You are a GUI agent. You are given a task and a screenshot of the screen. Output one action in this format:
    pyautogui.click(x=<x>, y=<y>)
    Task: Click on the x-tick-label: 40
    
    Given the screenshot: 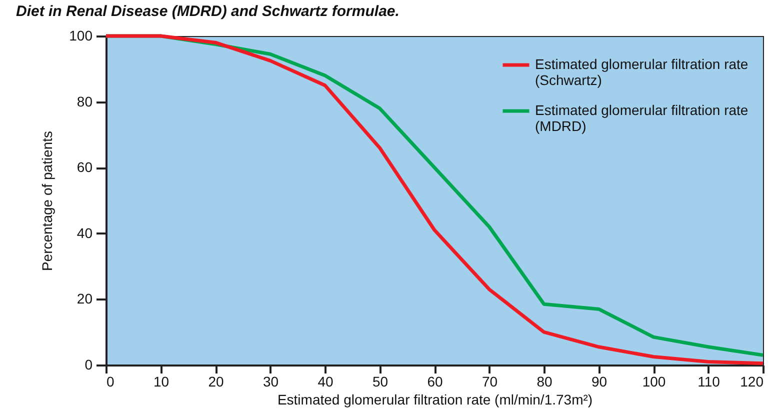 What is the action you would take?
    pyautogui.click(x=326, y=382)
    